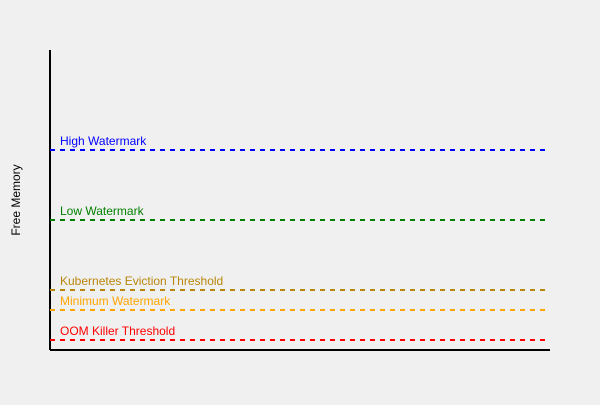  What do you see at coordinates (297, 282) in the screenshot?
I see `threshold-kubernetes-eviction: Kubernetes Eviction Threshold` at bounding box center [297, 282].